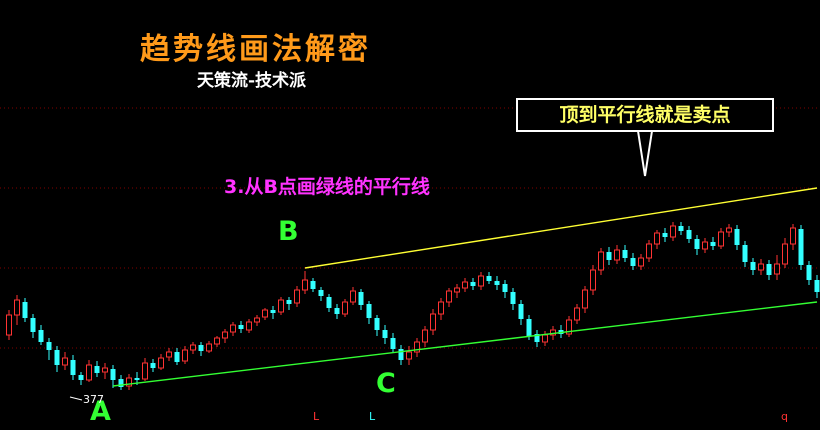 This screenshot has width=820, height=430. What do you see at coordinates (93, 399) in the screenshot?
I see `low-price-label: 377` at bounding box center [93, 399].